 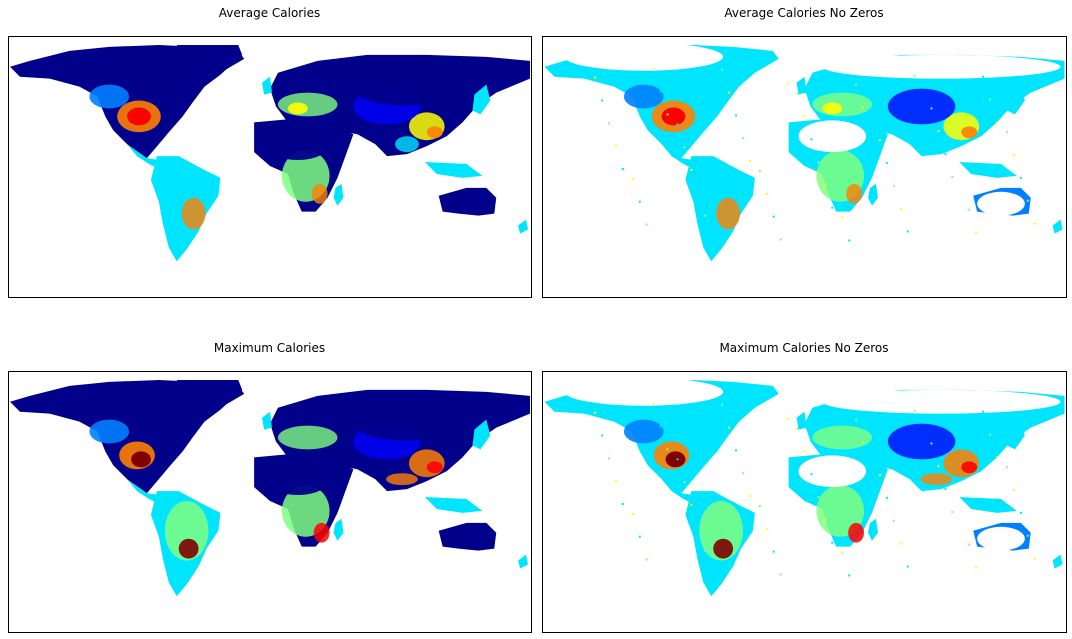 I want to click on landmass-newZealand, so click(x=523, y=561).